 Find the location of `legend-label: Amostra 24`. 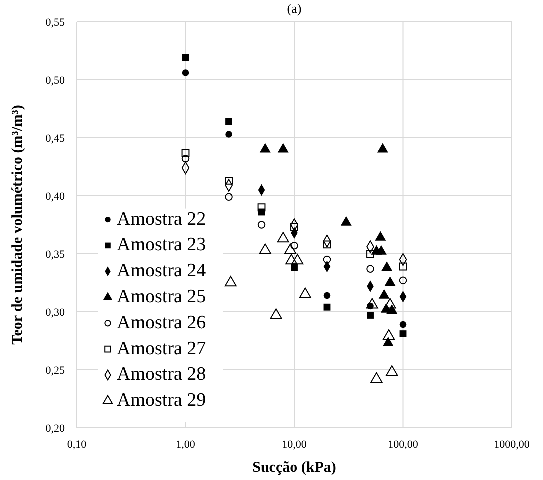

legend-label: Amostra 24 is located at coordinates (162, 271).